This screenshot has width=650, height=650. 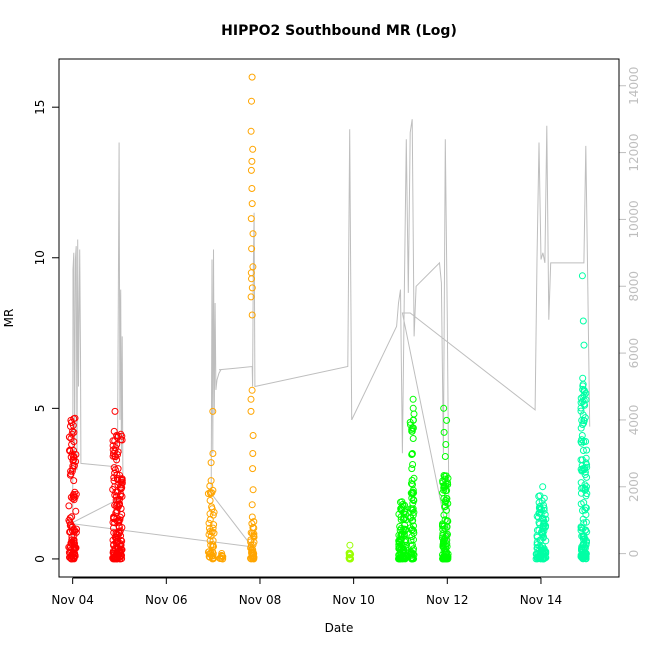 What do you see at coordinates (40, 257) in the screenshot?
I see `y-tick-label: 10` at bounding box center [40, 257].